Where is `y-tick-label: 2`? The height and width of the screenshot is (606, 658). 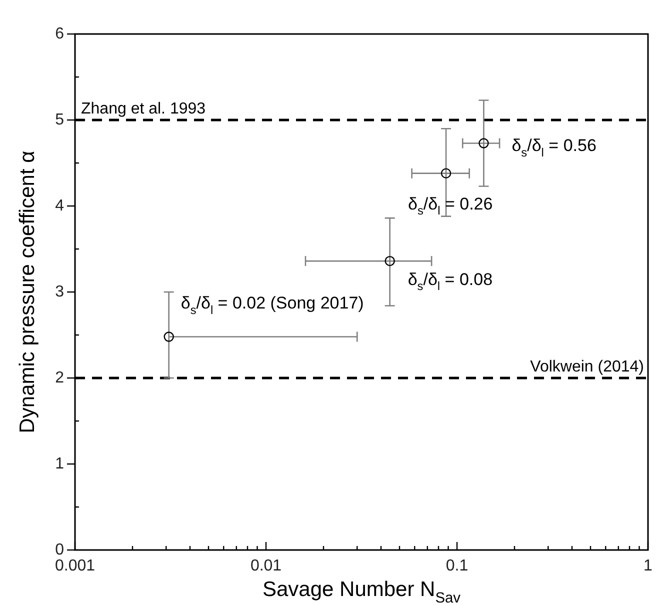
y-tick-label: 2 is located at coordinates (59, 377).